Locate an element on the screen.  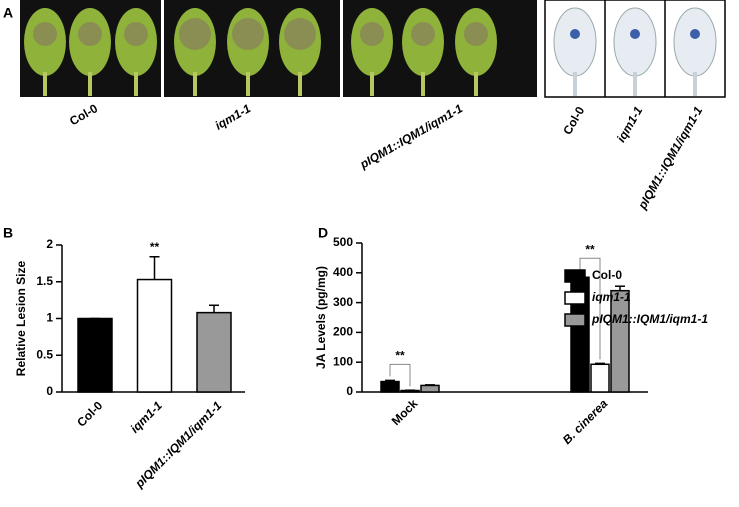
x-tick-label: Col-0 is located at coordinates (89, 413).